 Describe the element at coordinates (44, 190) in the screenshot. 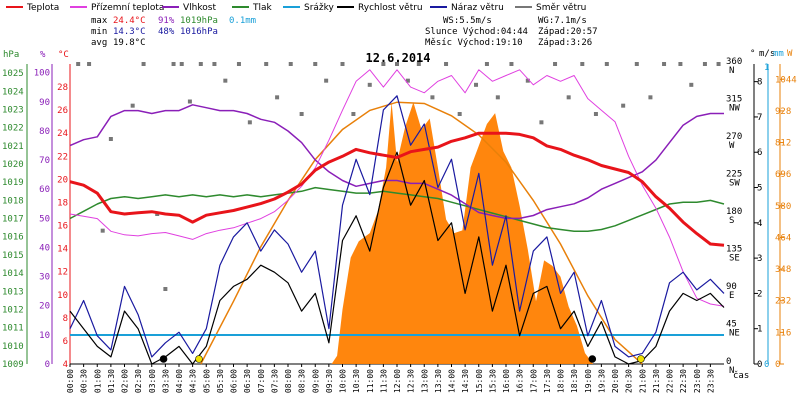

I see `humidity-tick-label: 60` at that location.